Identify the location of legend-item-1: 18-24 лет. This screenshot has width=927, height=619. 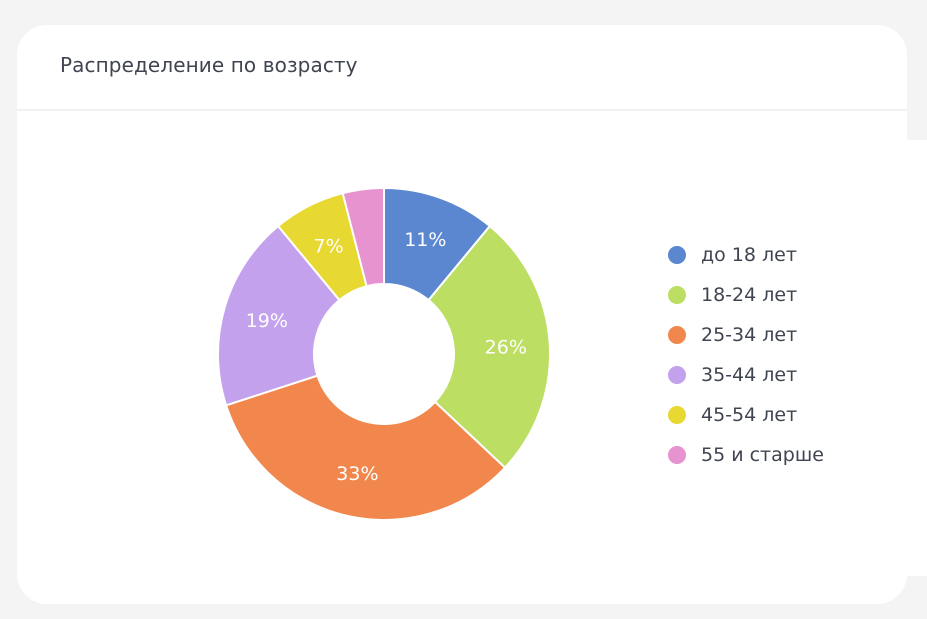
(746, 295).